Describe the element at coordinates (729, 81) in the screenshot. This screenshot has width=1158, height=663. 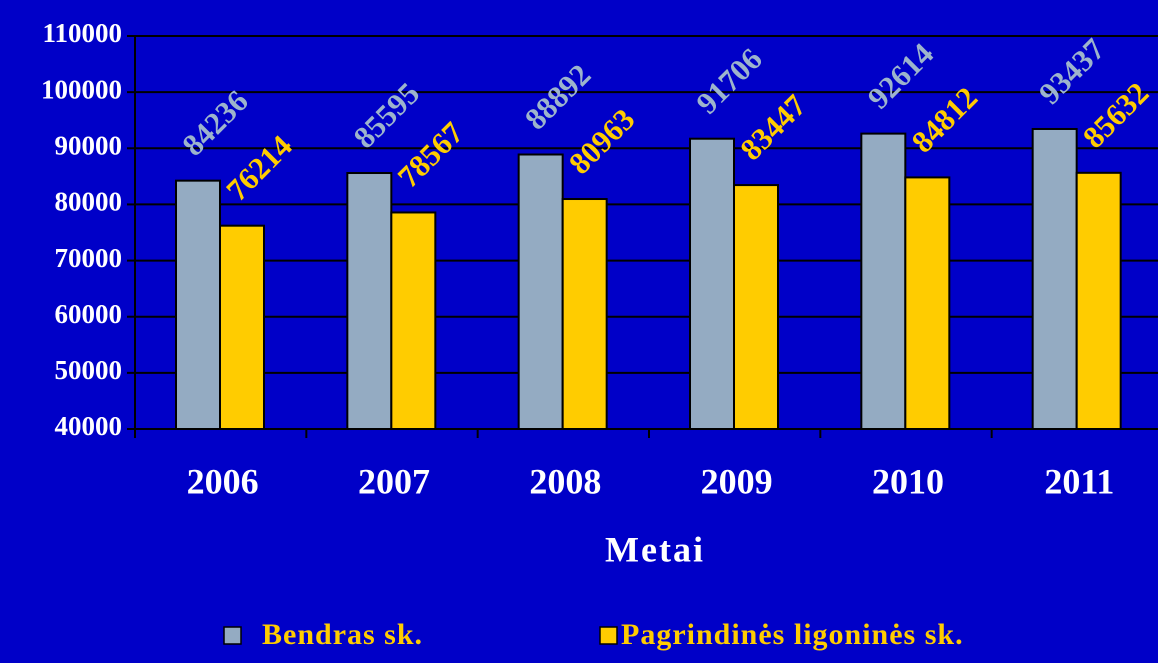
I see `data-label: 91706` at that location.